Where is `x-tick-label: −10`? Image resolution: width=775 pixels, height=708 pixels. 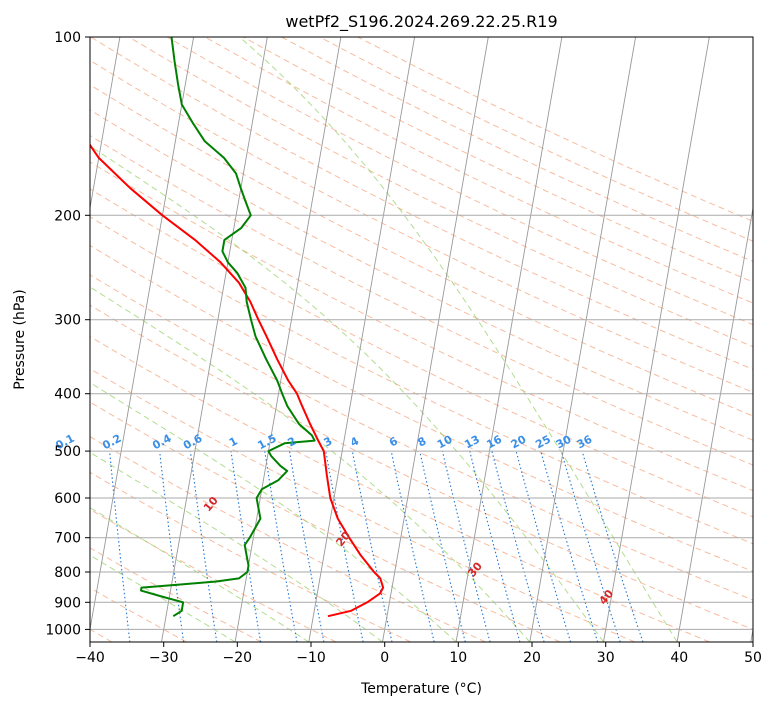 x-tick-label: −10 is located at coordinates (311, 658).